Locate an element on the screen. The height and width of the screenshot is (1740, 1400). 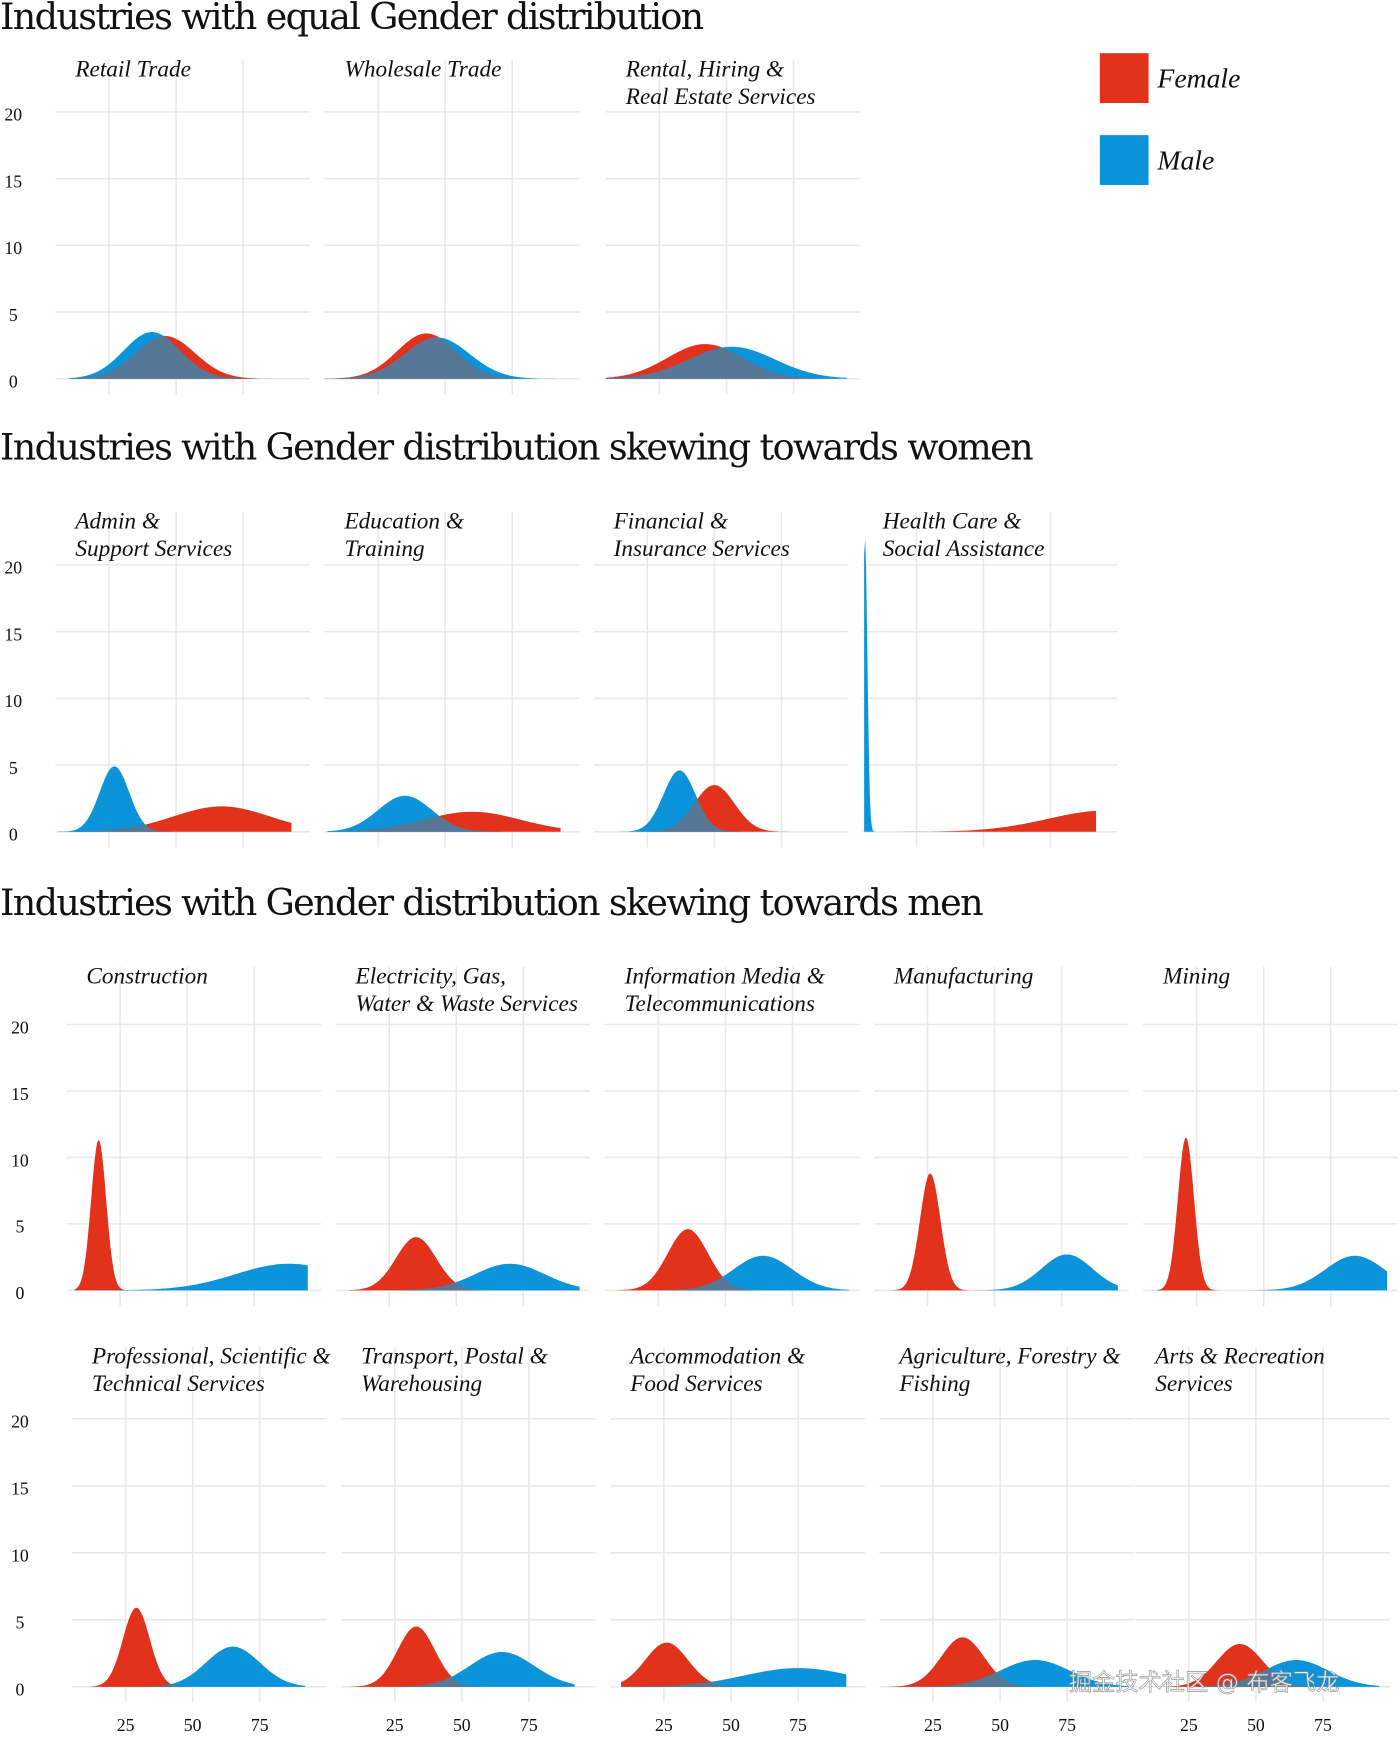
panel-title: Admin & is located at coordinates (116, 521).